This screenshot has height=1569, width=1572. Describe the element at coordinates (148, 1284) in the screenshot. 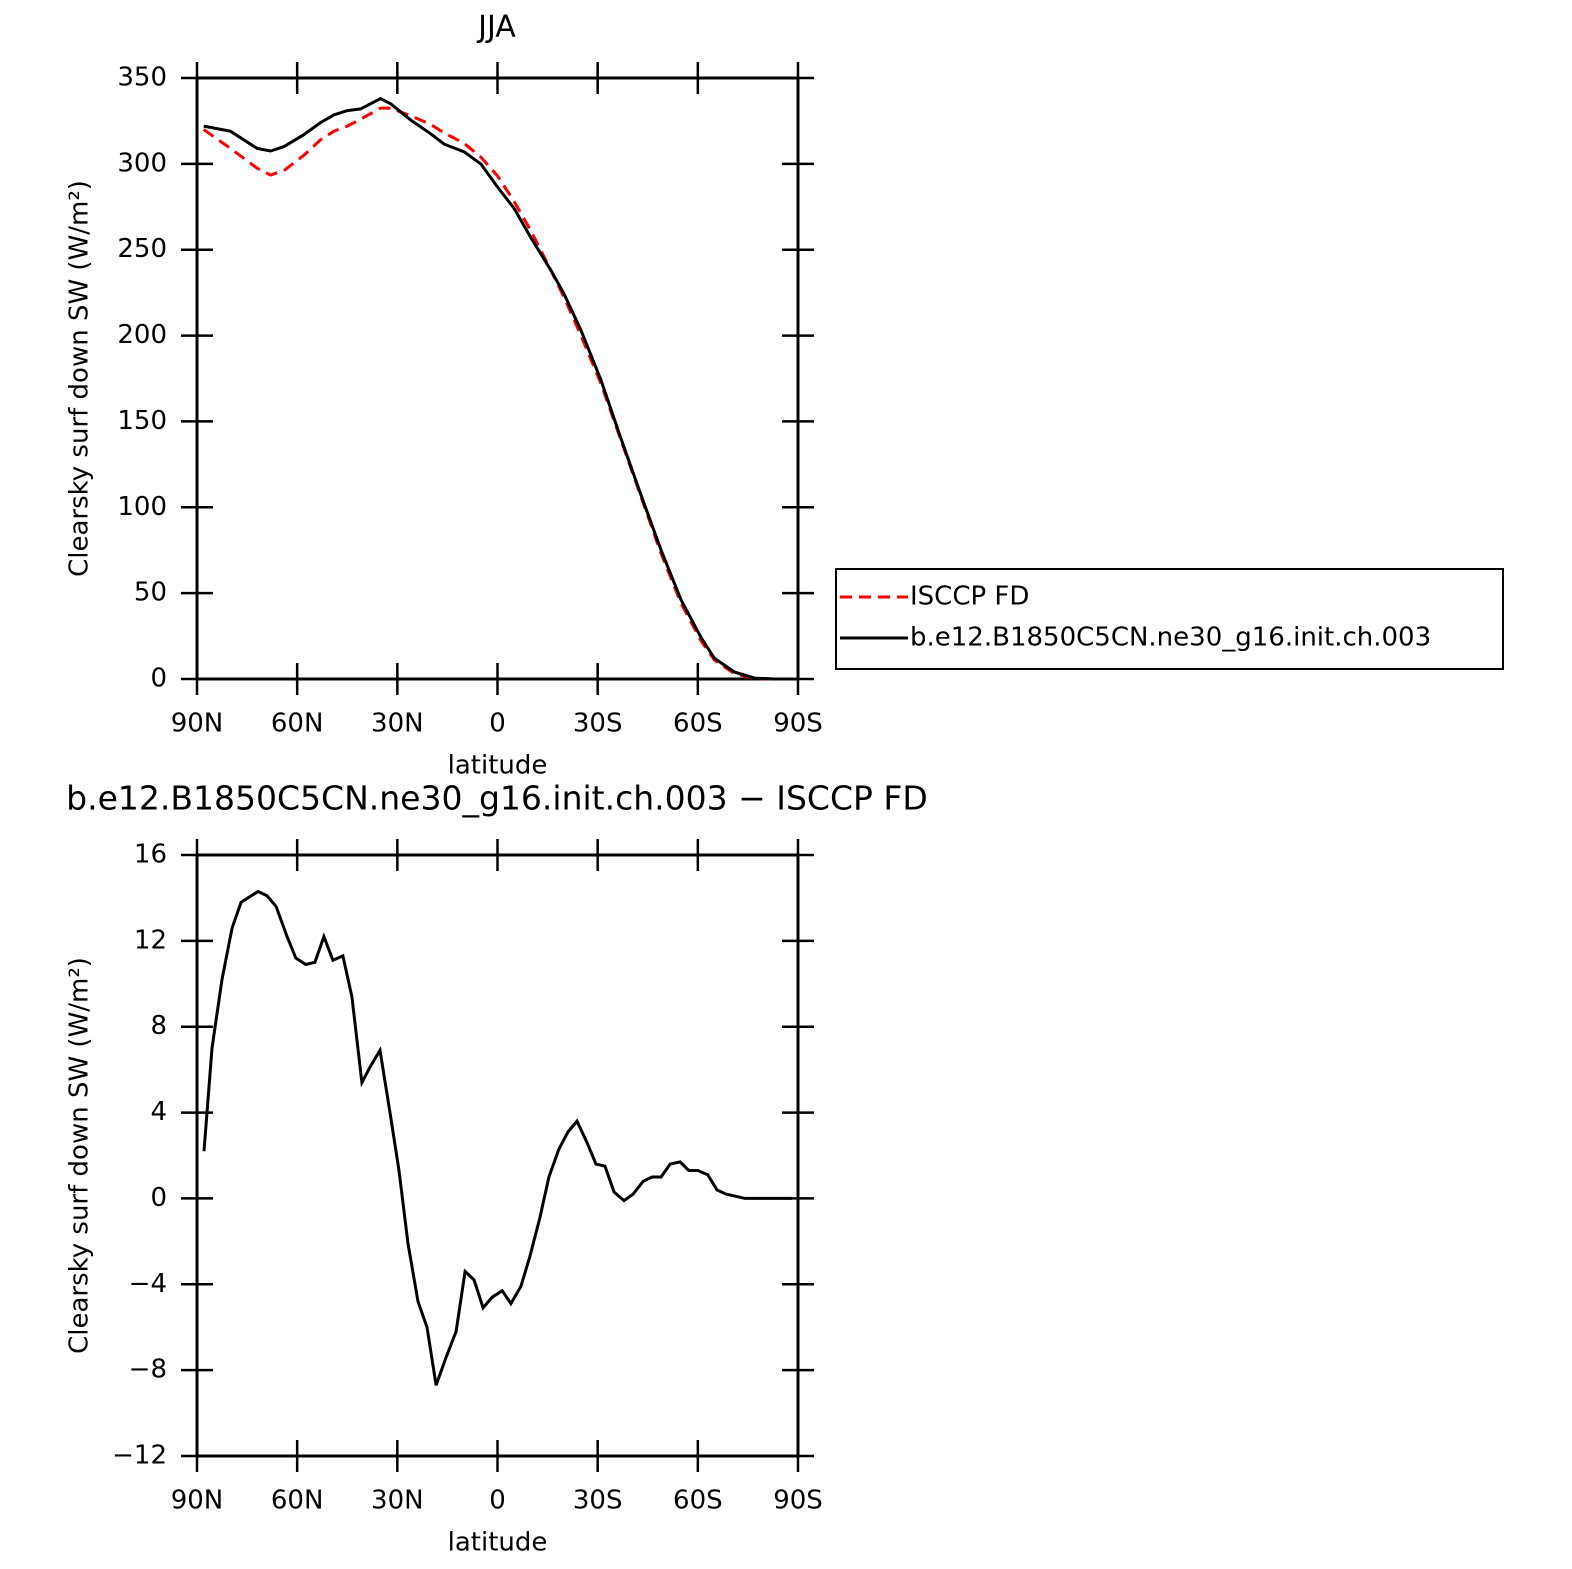

I see `y-tick-label: −4` at that location.